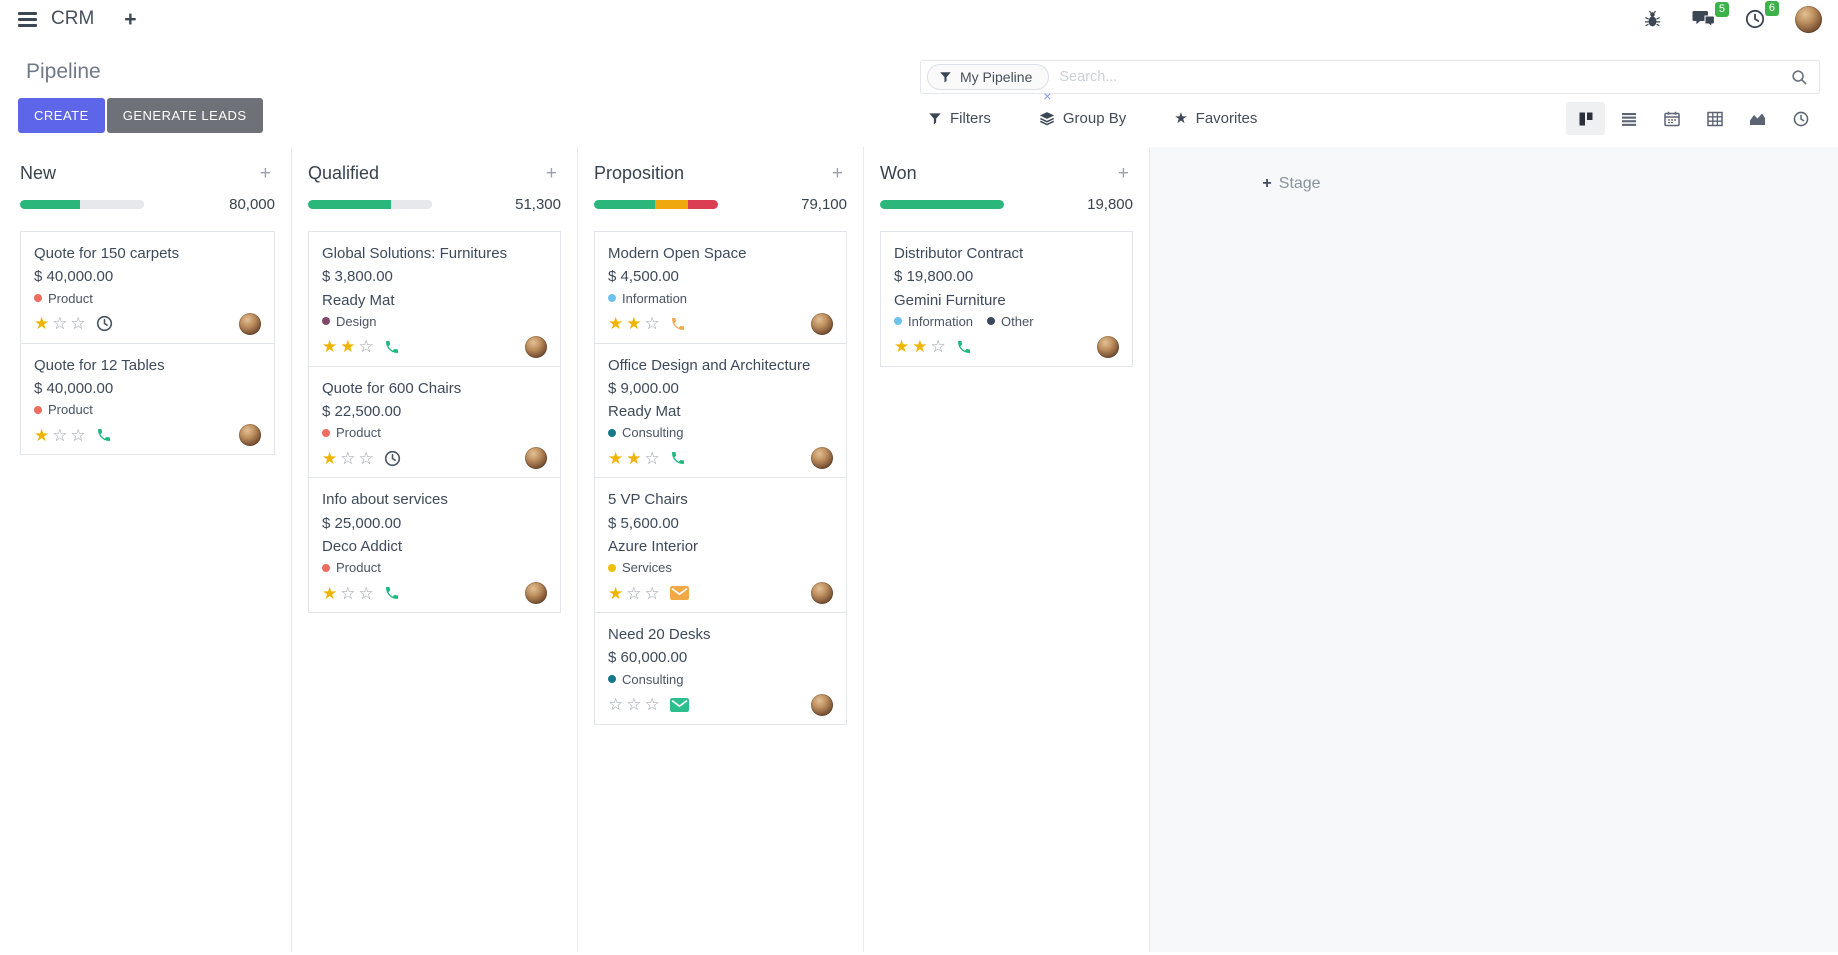 This screenshot has height=955, width=1838. I want to click on column-title: New, so click(38, 173).